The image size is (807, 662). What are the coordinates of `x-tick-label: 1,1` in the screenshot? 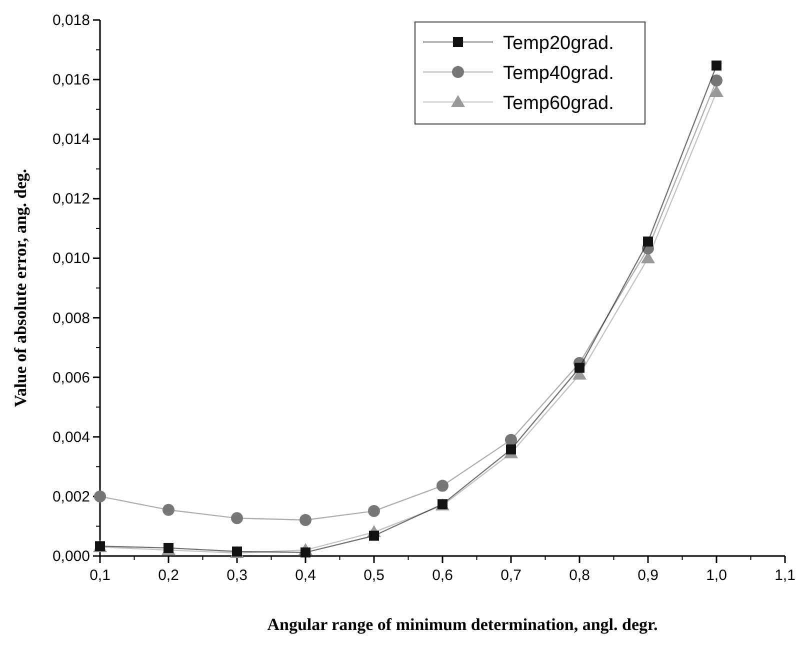 It's located at (785, 575).